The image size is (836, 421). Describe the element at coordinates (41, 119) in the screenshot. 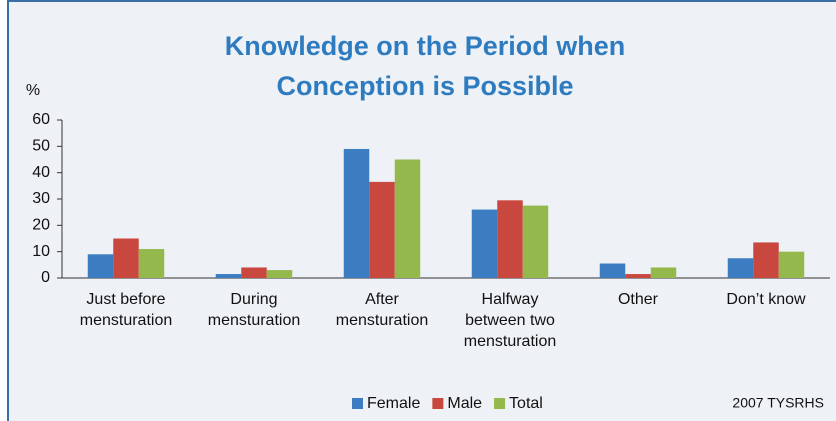

I see `y-tick-label: 60` at that location.